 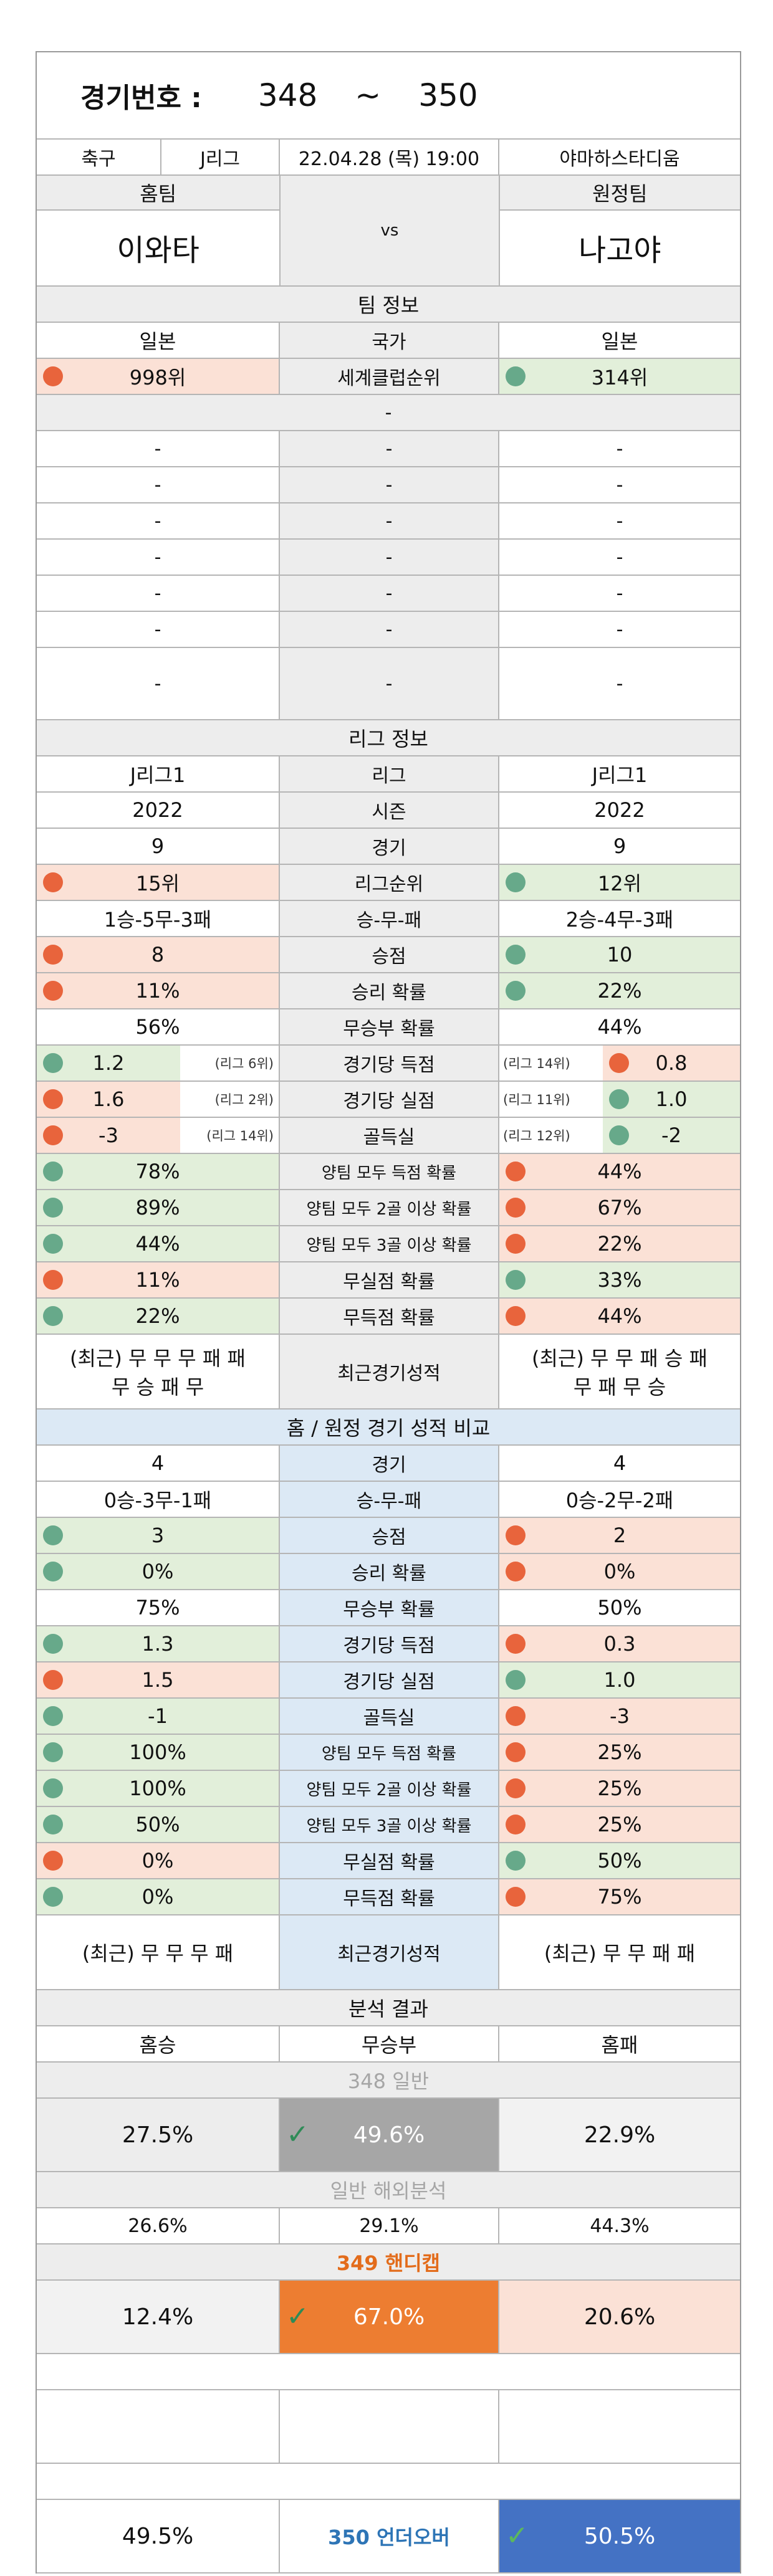 I want to click on away-league-stat: (리그 14위) 0.8, so click(x=619, y=1063).